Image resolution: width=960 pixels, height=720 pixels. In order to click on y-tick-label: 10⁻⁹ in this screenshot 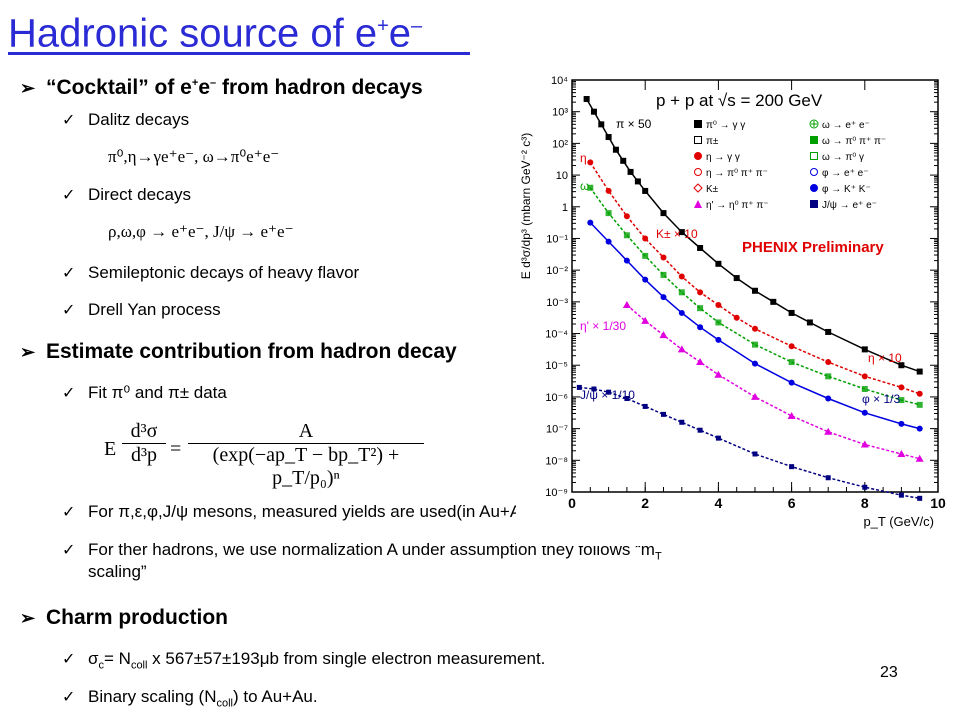, I will do `click(556, 493)`.